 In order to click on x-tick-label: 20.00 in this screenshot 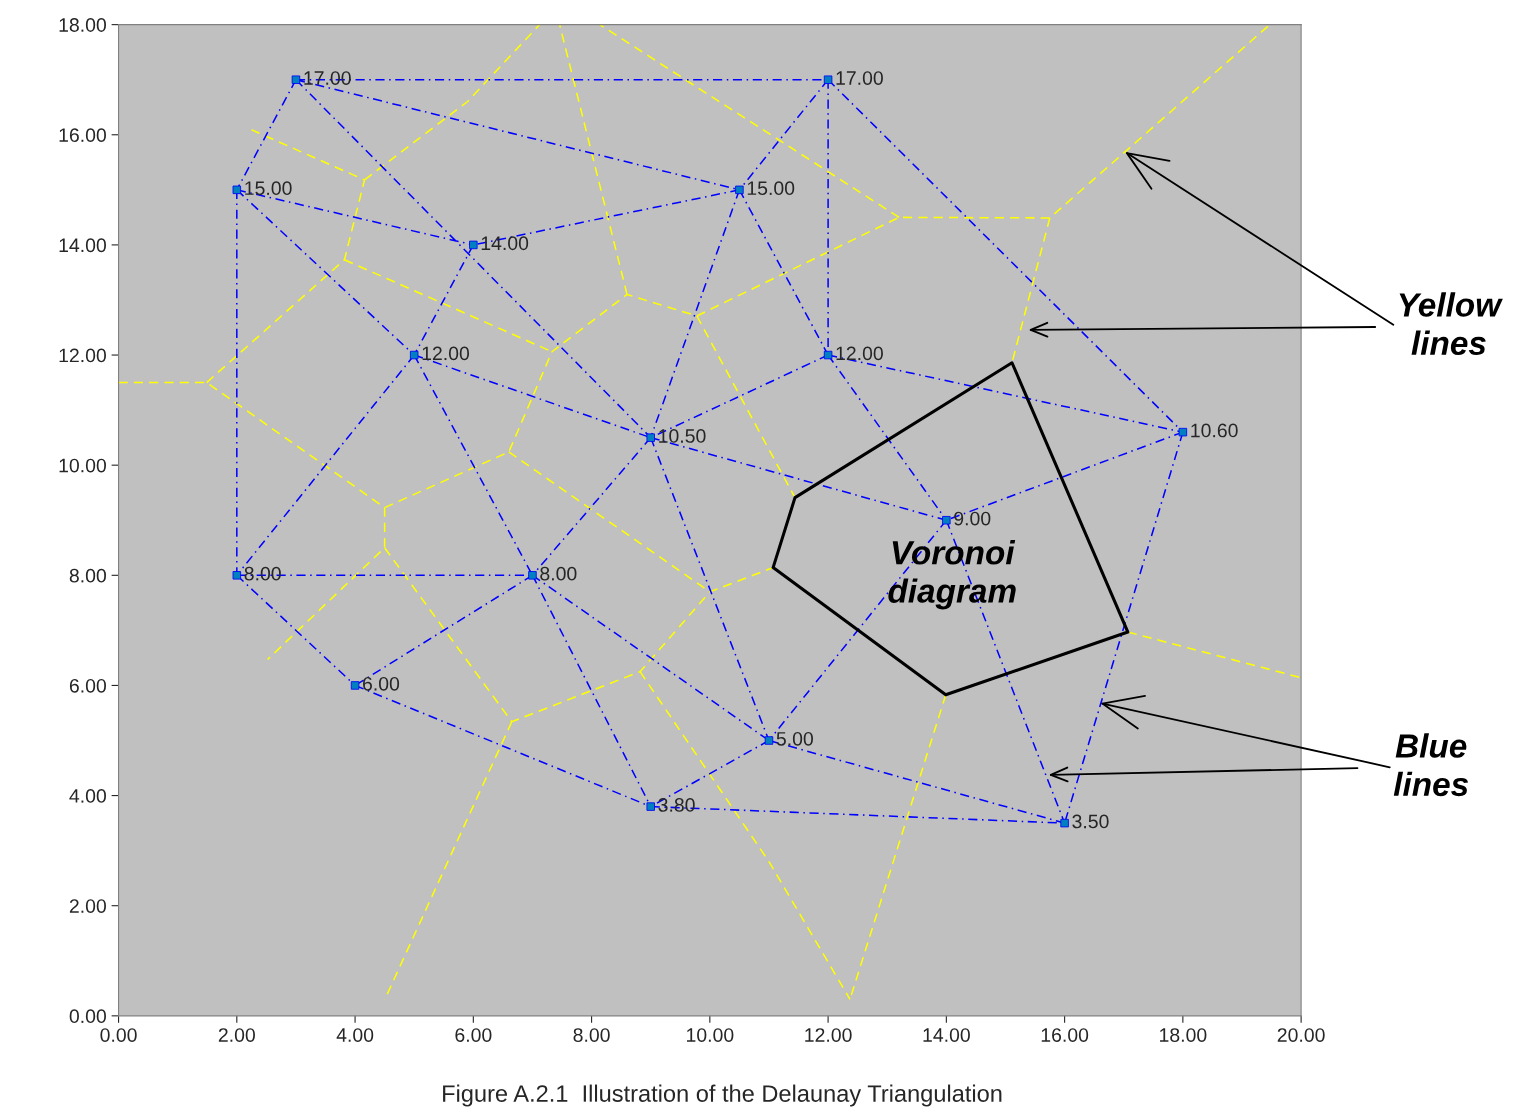, I will do `click(1301, 1035)`.